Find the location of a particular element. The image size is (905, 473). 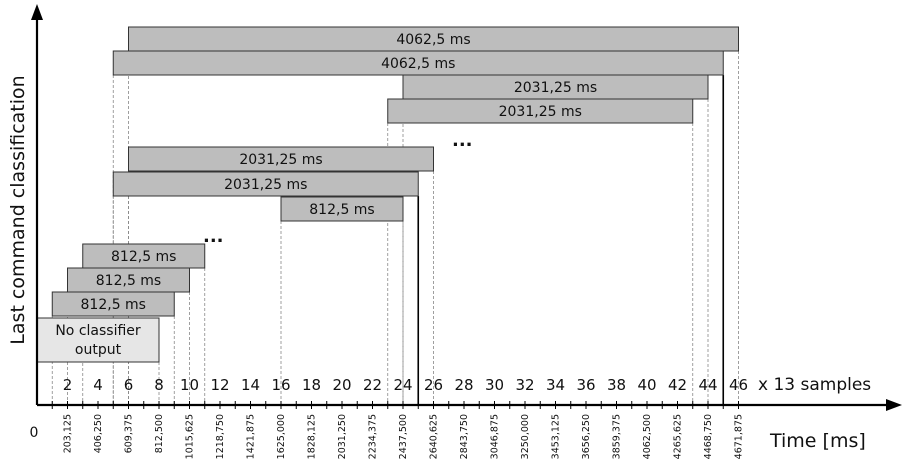

sample-tick-label: 6 is located at coordinates (129, 385).